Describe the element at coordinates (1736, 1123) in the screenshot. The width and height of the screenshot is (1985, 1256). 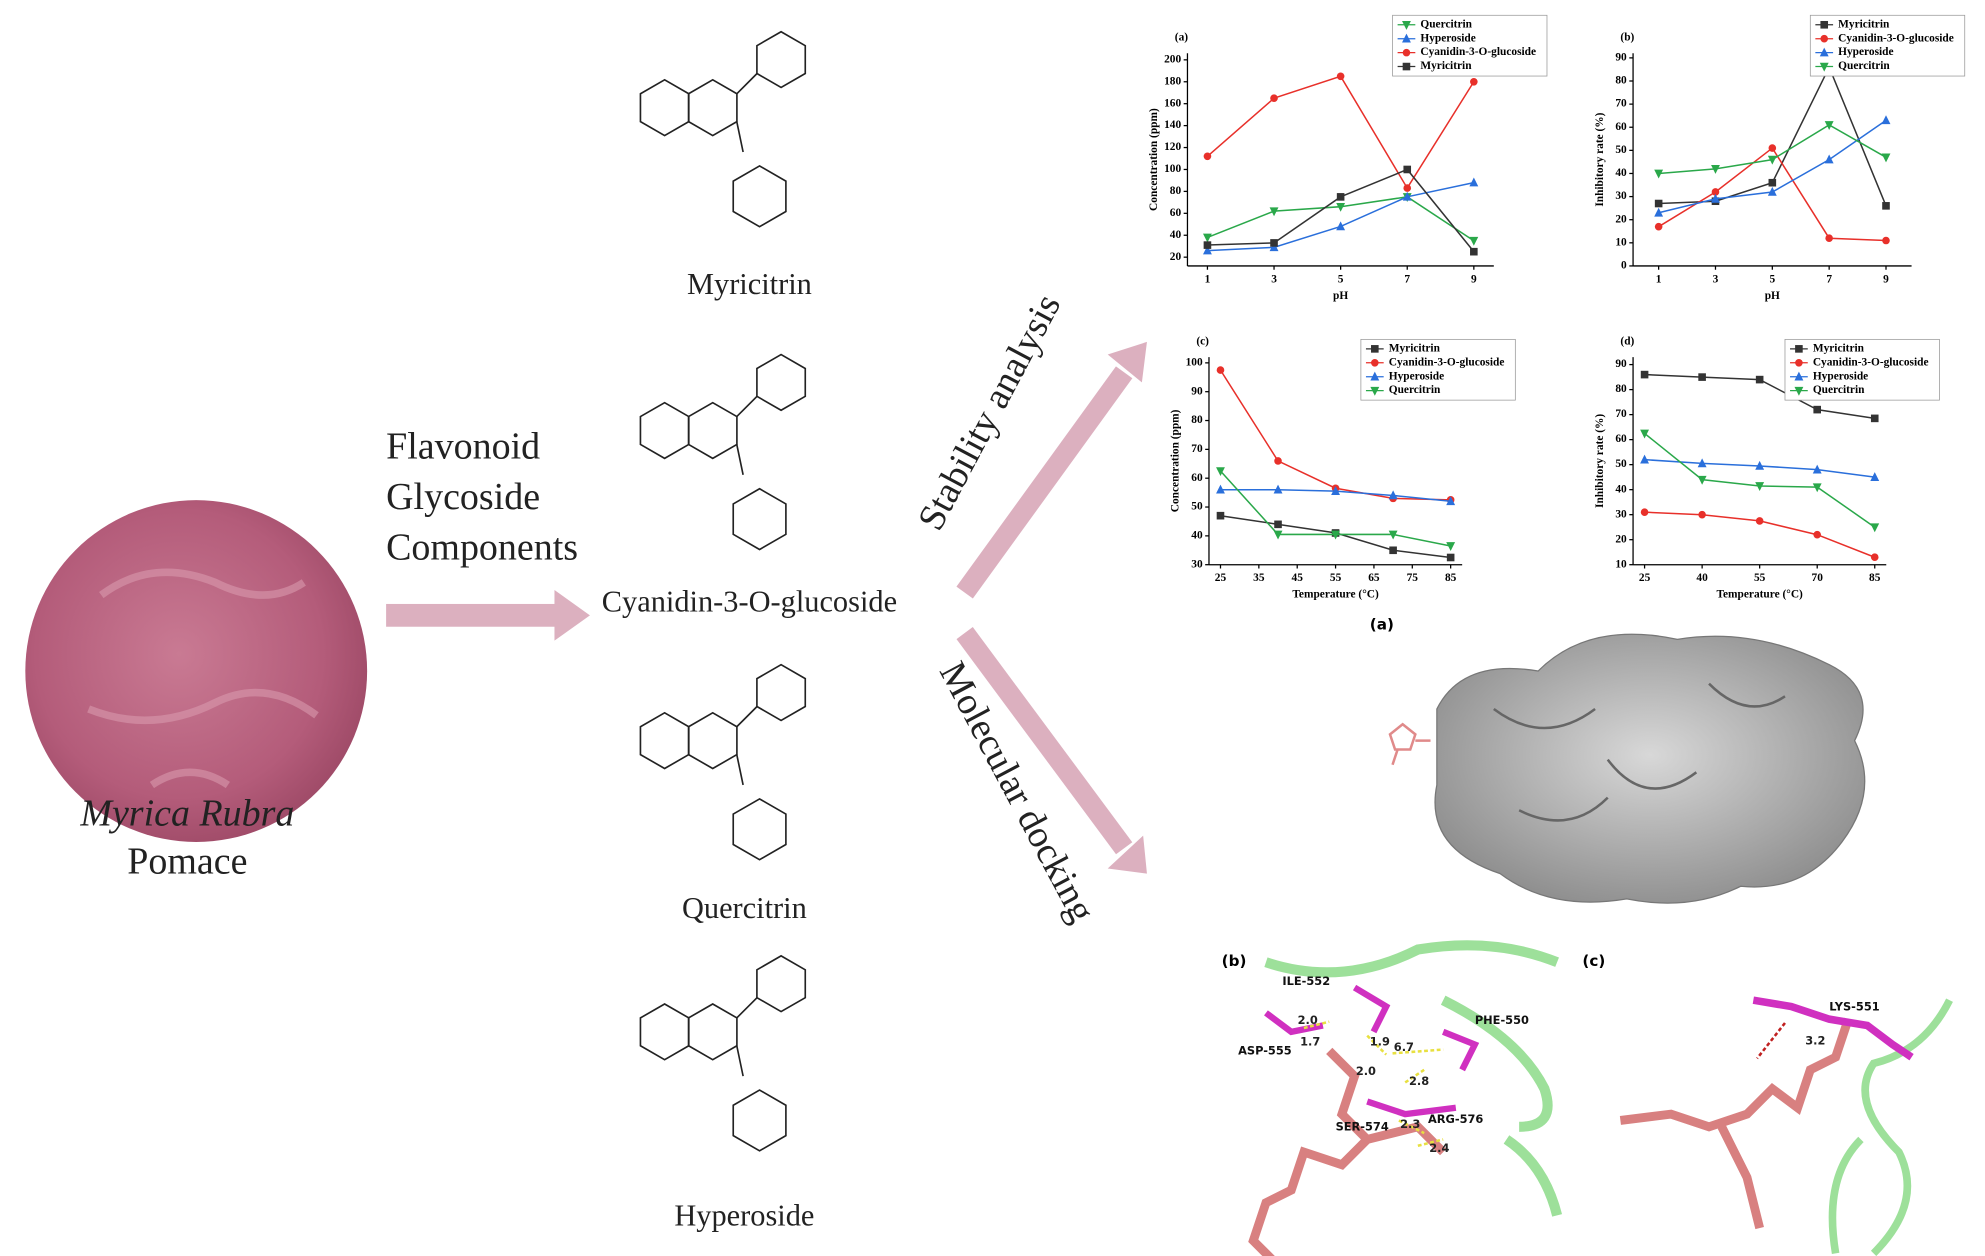
I see `ligand-sticks` at that location.